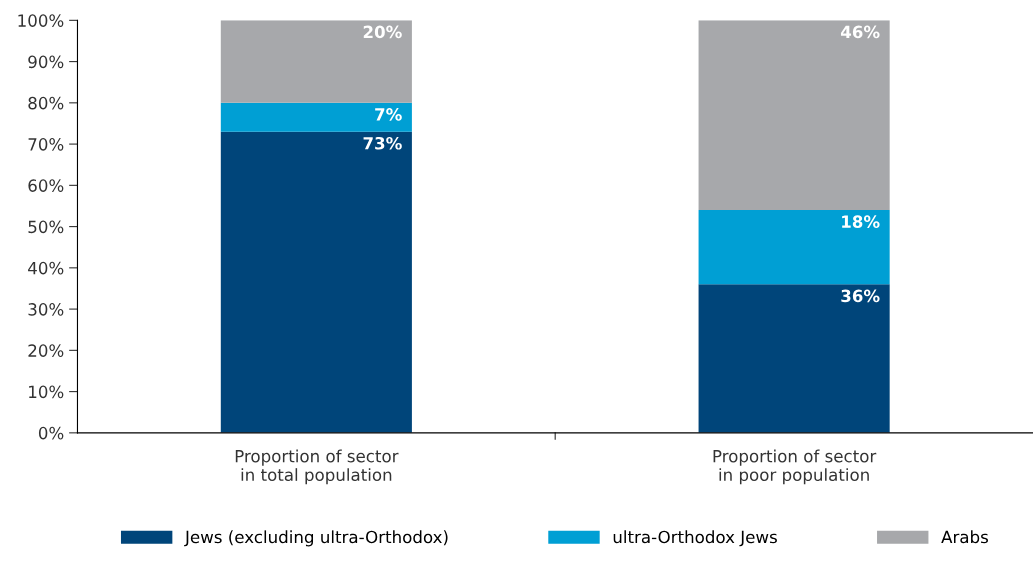  Describe the element at coordinates (382, 143) in the screenshot. I see `data-label: 73%` at that location.